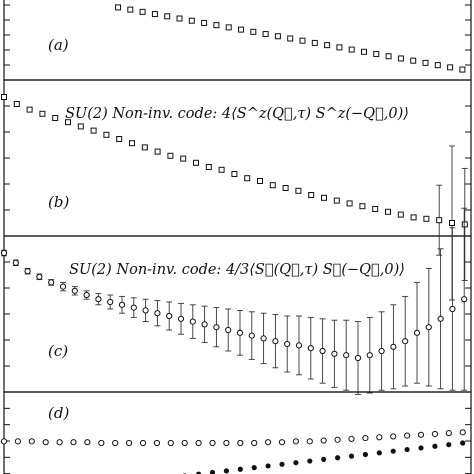 The width and height of the screenshot is (474, 474). Describe the element at coordinates (315, 114) in the screenshot. I see `title-formula: 4⟨S^z(Q⃗,τ) S^z(−Q⃗,0)⟩` at that location.